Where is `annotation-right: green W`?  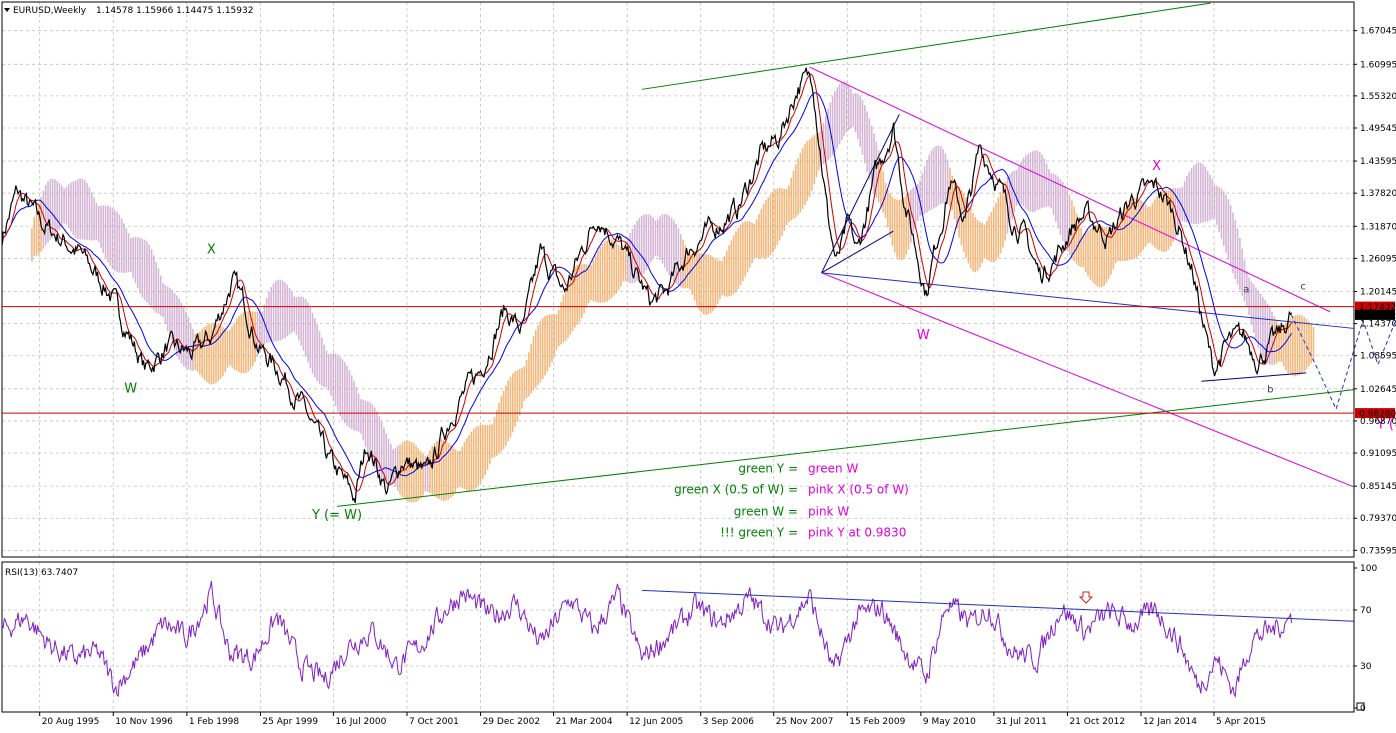 annotation-right: green W is located at coordinates (833, 468).